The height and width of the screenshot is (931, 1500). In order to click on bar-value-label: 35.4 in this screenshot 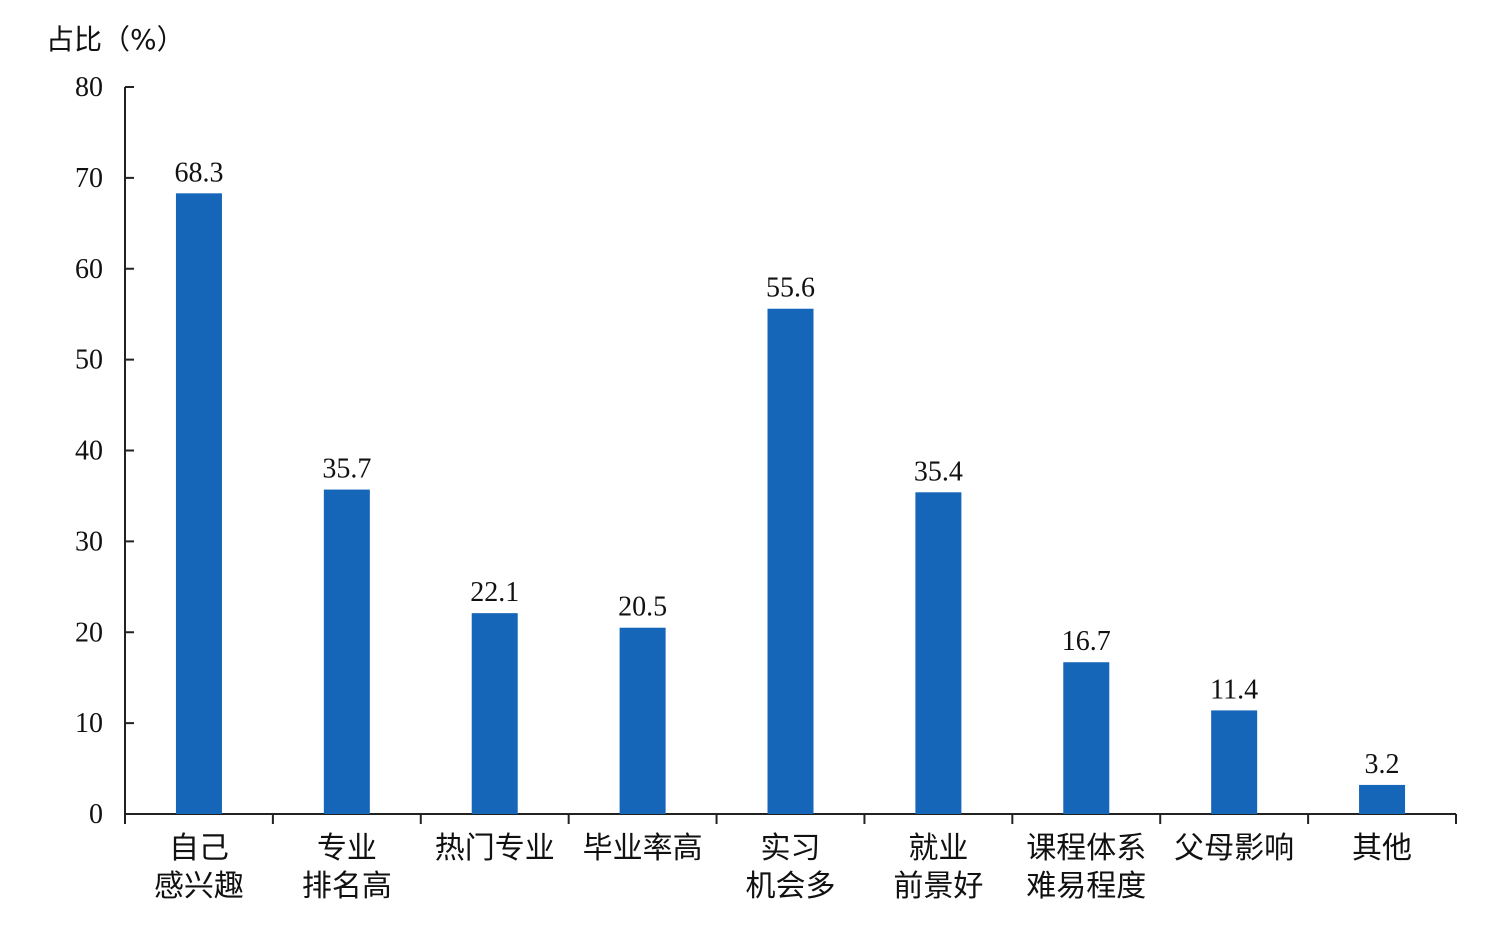, I will do `click(938, 471)`.